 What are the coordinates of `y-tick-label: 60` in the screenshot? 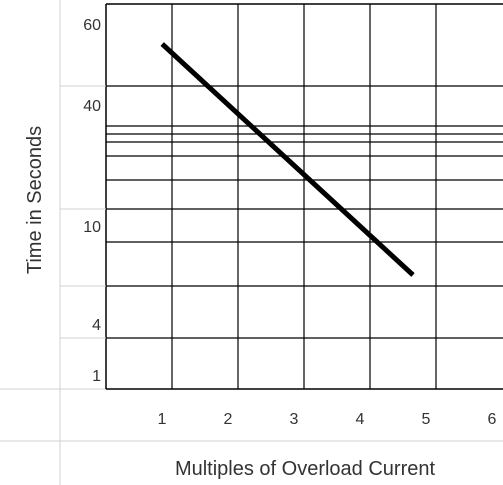 It's located at (92, 25).